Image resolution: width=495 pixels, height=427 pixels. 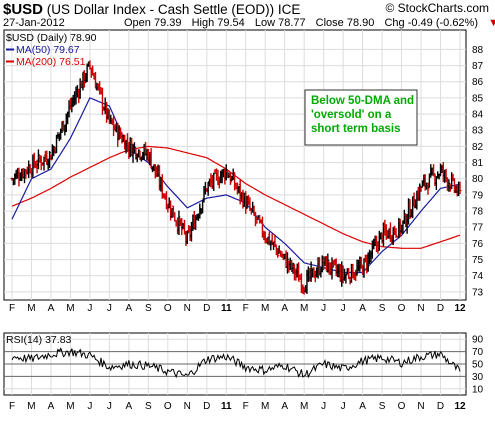 I want to click on rsi-y-tick-label: 50, so click(x=478, y=365).